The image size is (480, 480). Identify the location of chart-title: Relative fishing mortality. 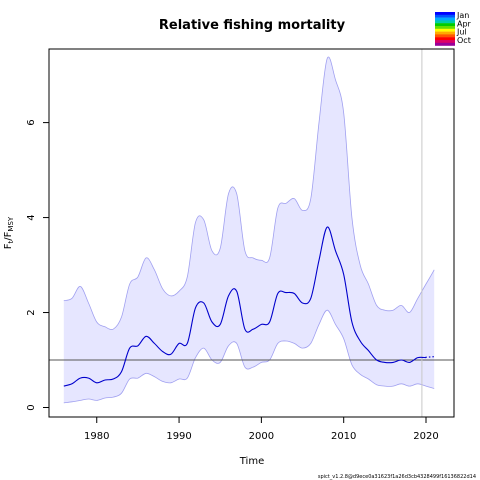
(252, 25).